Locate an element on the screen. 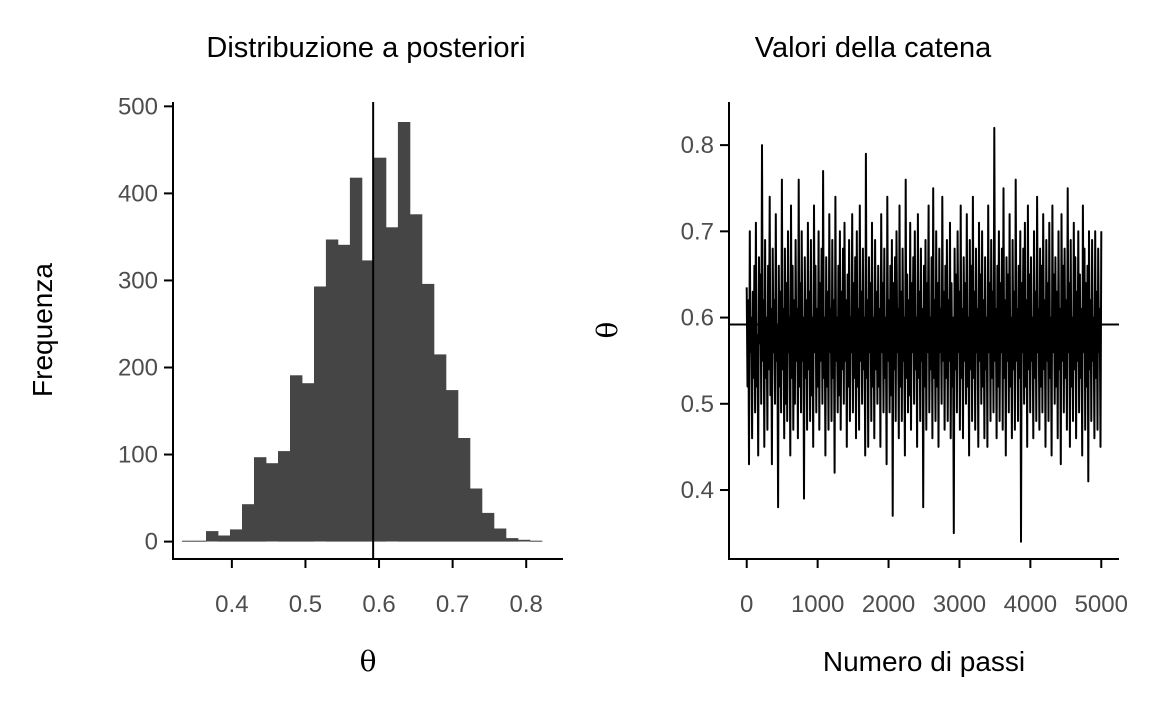  trace-title: Valori della catena is located at coordinates (873, 48).